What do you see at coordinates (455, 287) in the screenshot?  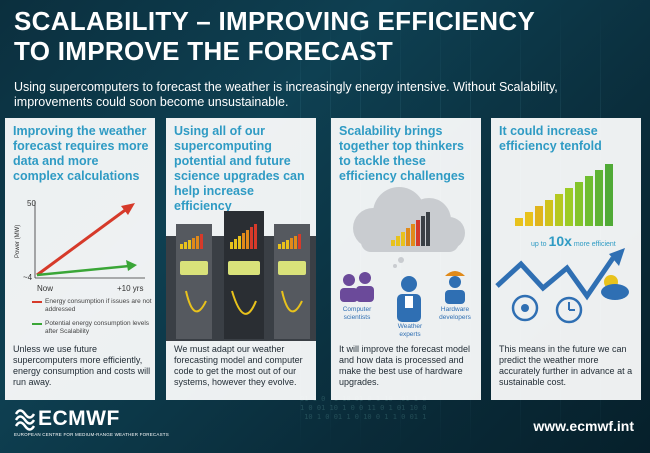 I see `hardware-developers-icon` at bounding box center [455, 287].